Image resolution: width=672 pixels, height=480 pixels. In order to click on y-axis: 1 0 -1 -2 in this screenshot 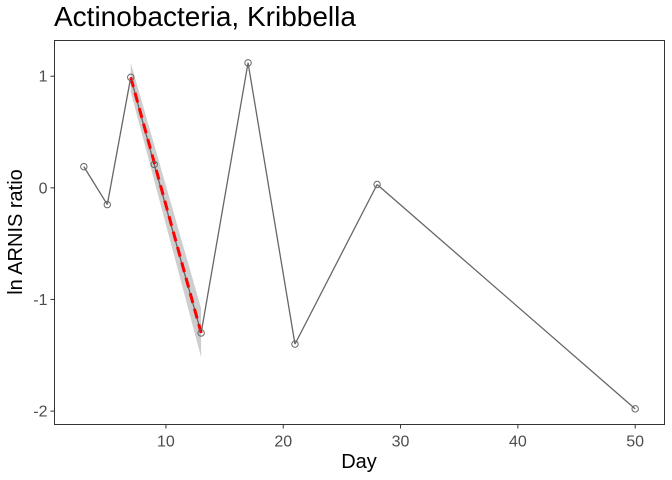, I will do `click(44, 245)`.